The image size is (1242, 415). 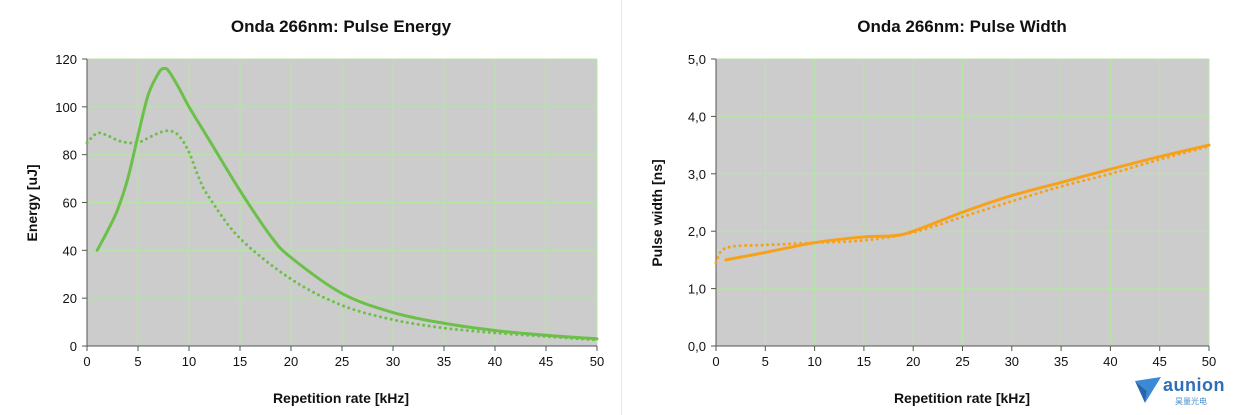 I want to click on chart-title: Onda 266nm: Pulse Width, so click(x=962, y=26).